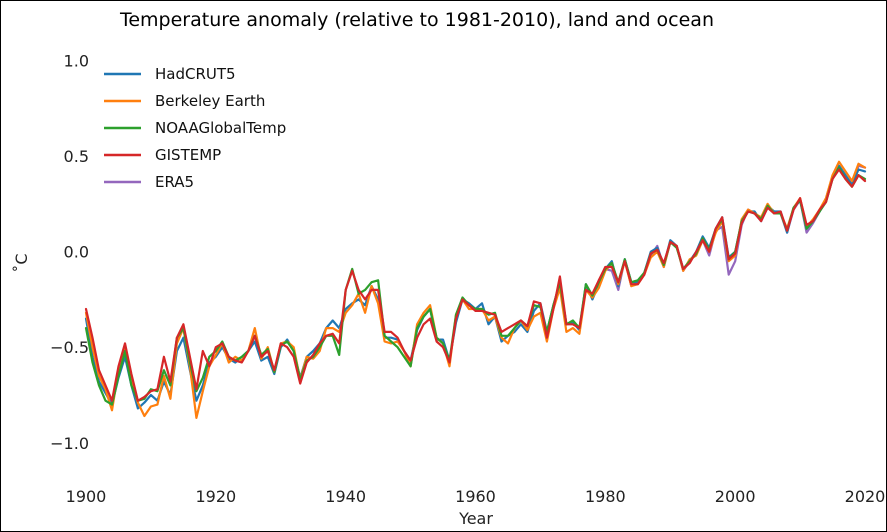  I want to click on y-tick-label: 0.5, so click(76, 156).